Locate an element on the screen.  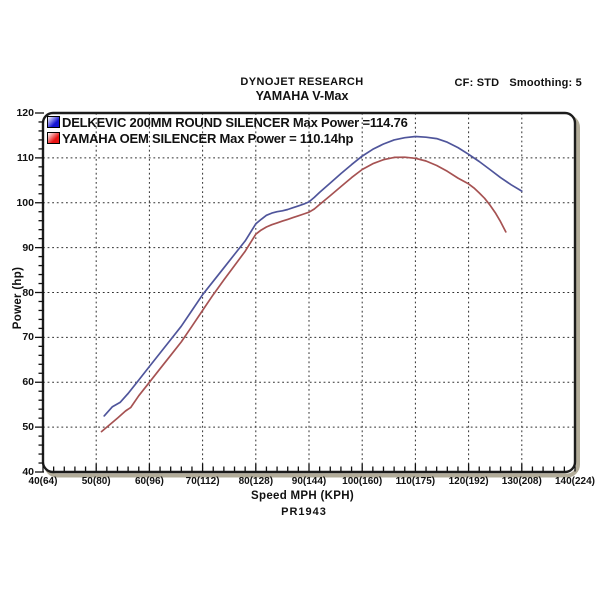
legend-label-yamaha-oem: YAMAHA OEM SILENCER Max Power = 110.14hp is located at coordinates (208, 138).